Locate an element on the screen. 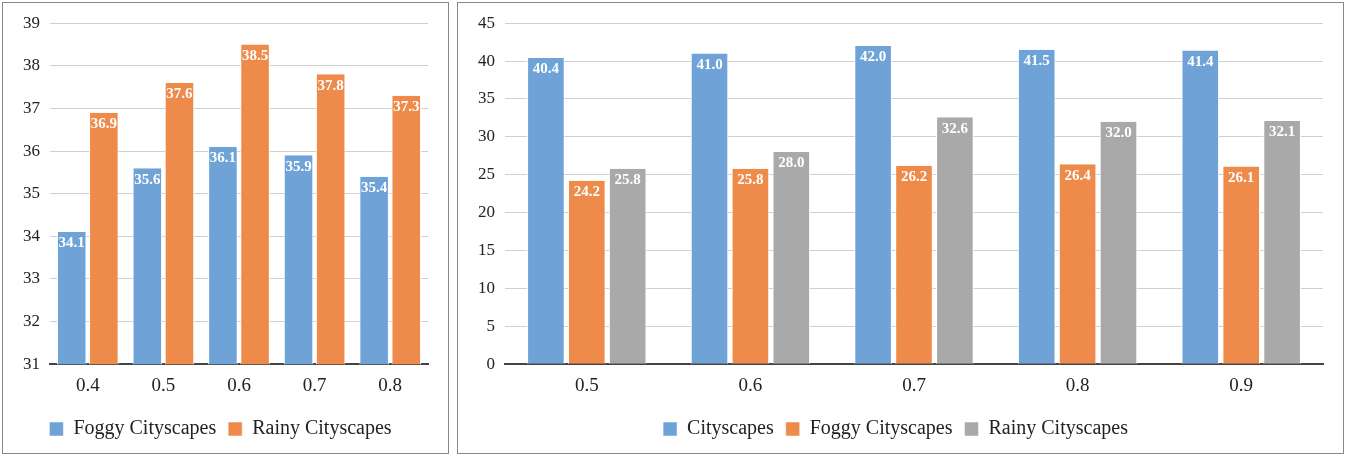  data-label: 32.0 is located at coordinates (1118, 132).